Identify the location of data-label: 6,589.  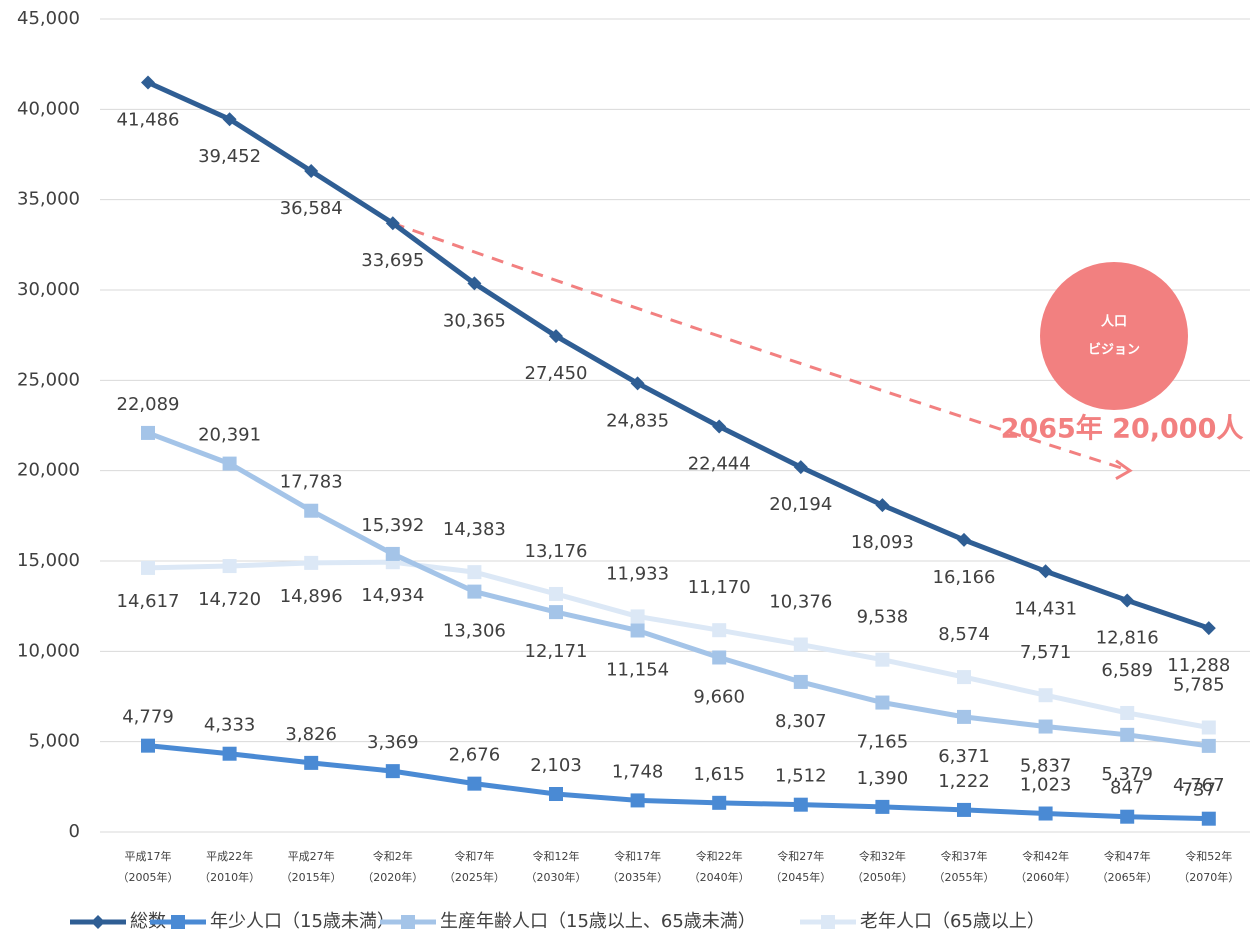
(1127, 670).